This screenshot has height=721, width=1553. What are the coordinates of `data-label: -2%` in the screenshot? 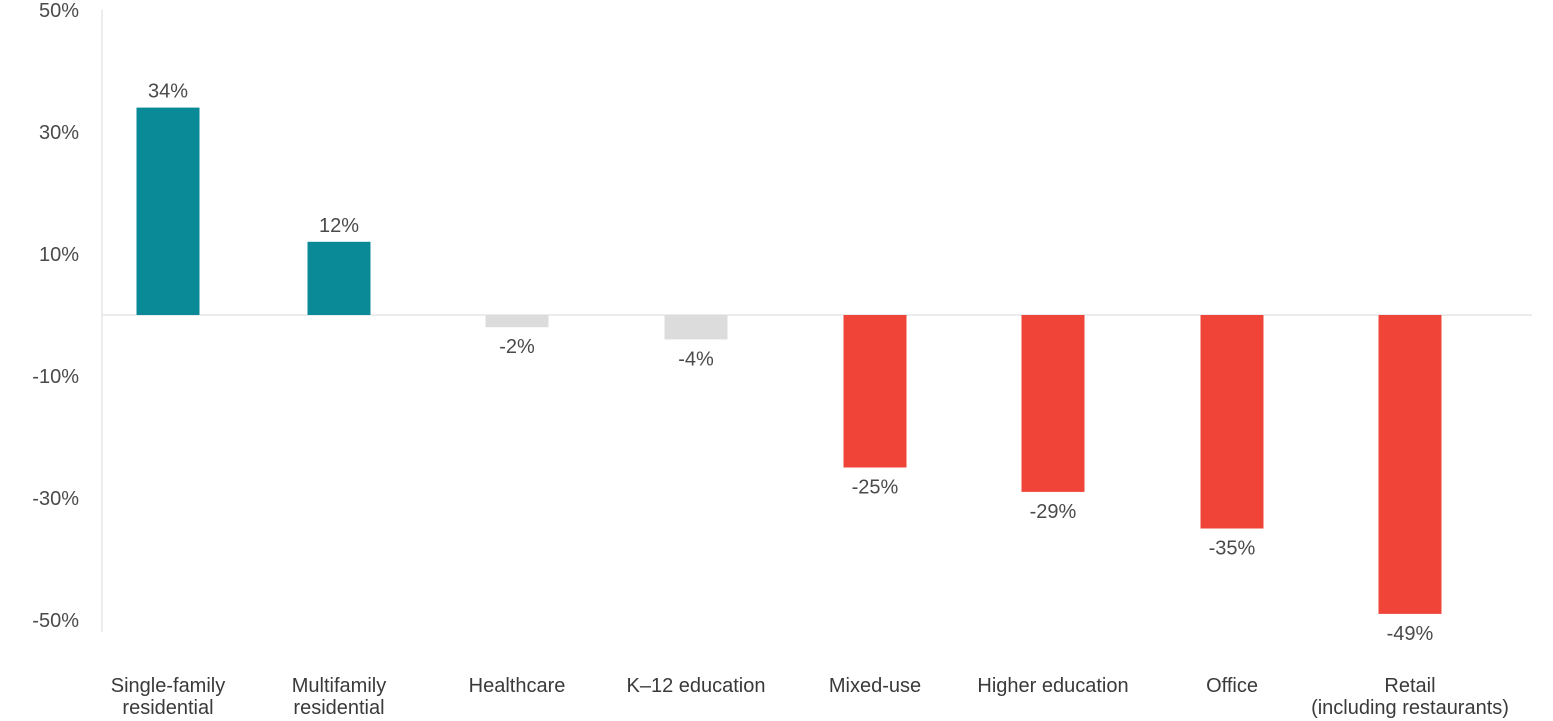 It's located at (517, 347).